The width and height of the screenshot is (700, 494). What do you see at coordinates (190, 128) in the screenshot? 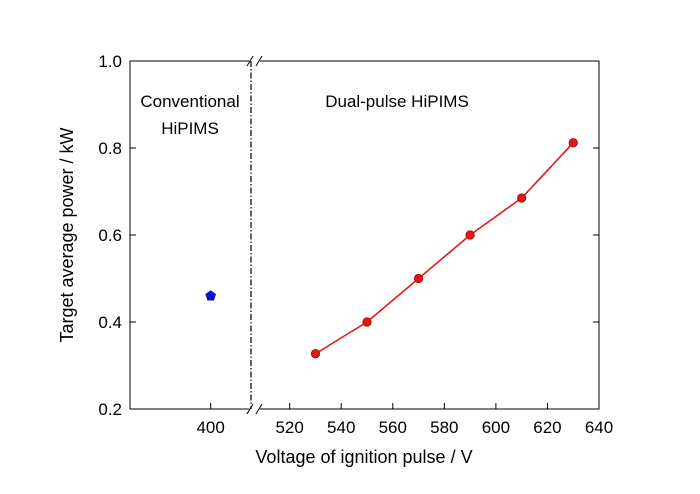
I see `annotation-conventional-line2: HiPIMS` at bounding box center [190, 128].